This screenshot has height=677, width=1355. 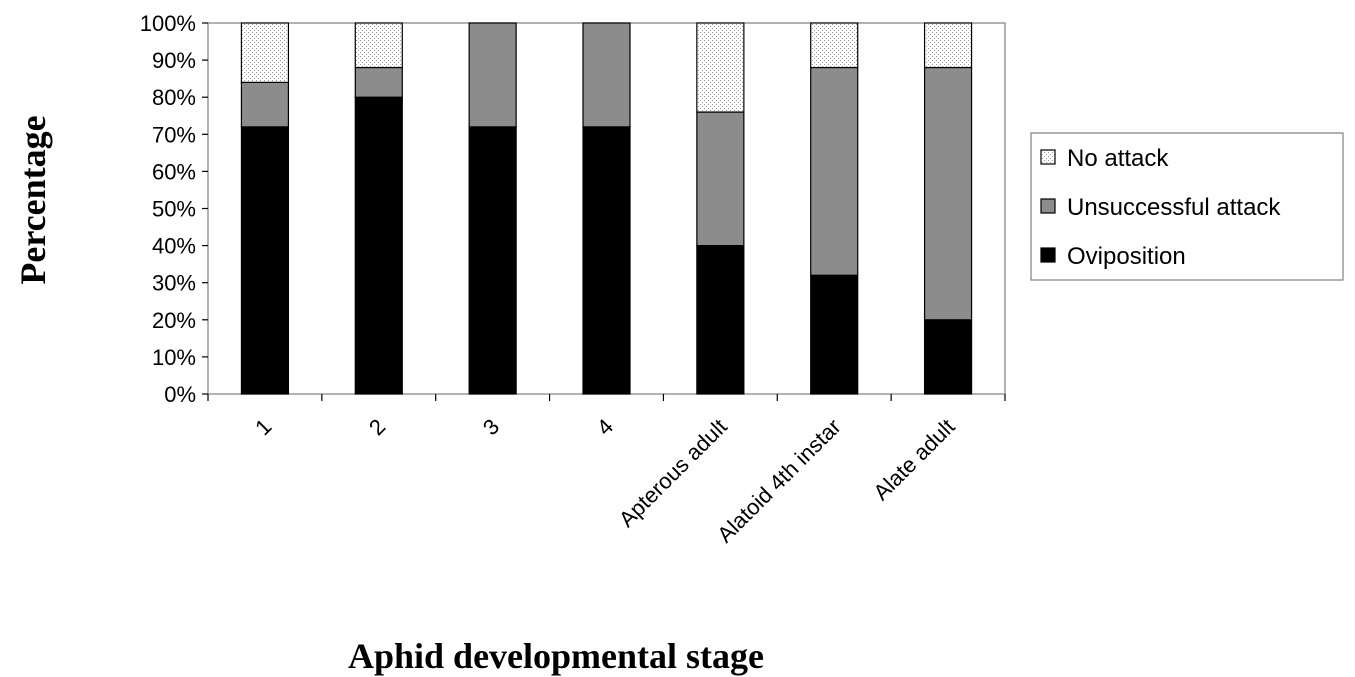 I want to click on y-tick-label: 40%, so click(x=174, y=246).